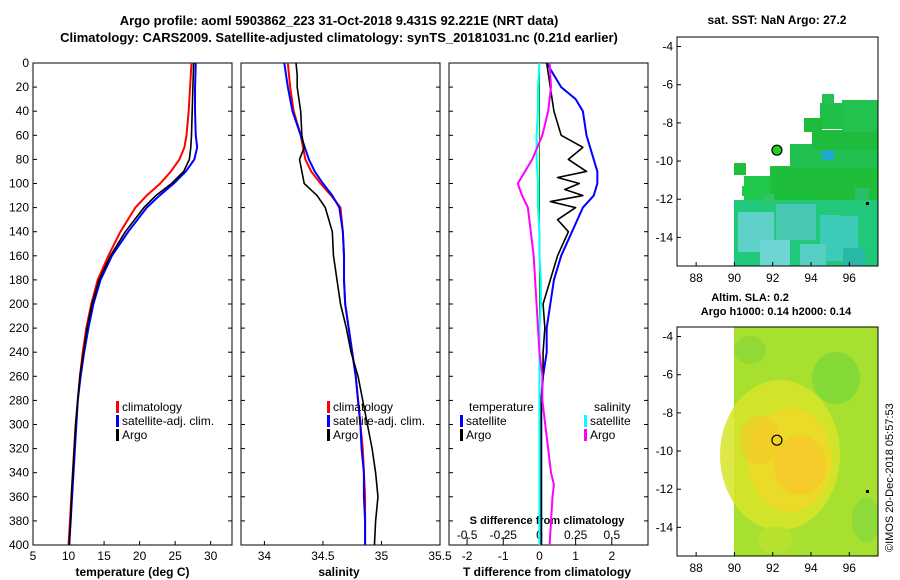 The width and height of the screenshot is (900, 580). I want to click on imos-credit: ©IMOS 20-Dec-2018 05:57:53, so click(890, 477).